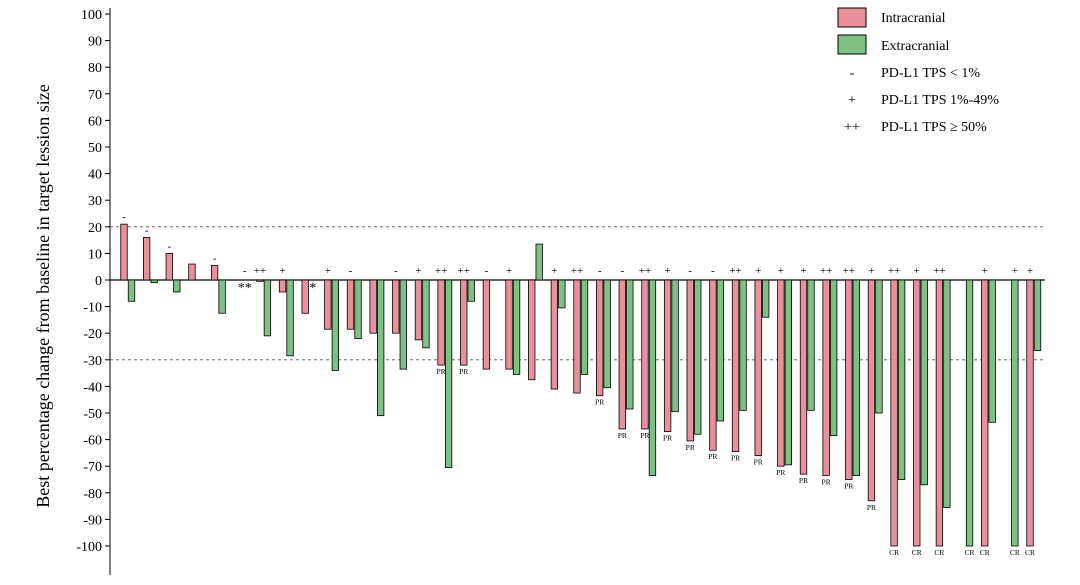 This screenshot has width=1080, height=585. What do you see at coordinates (940, 100) in the screenshot?
I see `legend-label-low: PD-L1 TPS 1%-49%` at bounding box center [940, 100].